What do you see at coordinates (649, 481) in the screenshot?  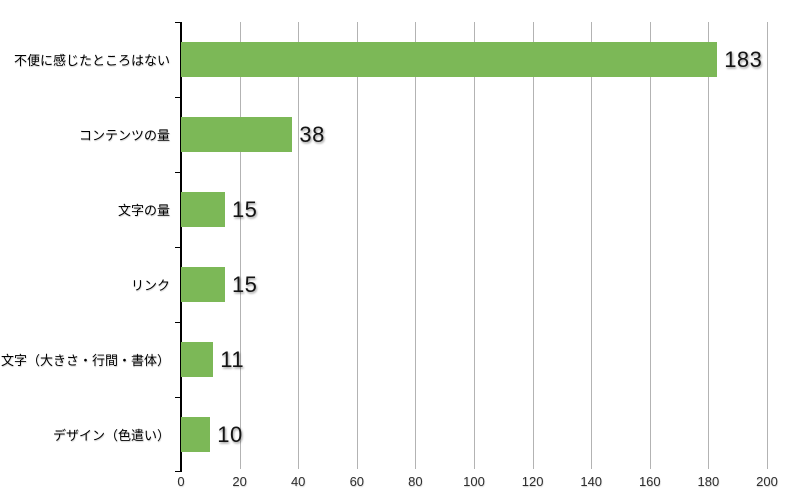 I see `x-tick-label: 160` at bounding box center [649, 481].